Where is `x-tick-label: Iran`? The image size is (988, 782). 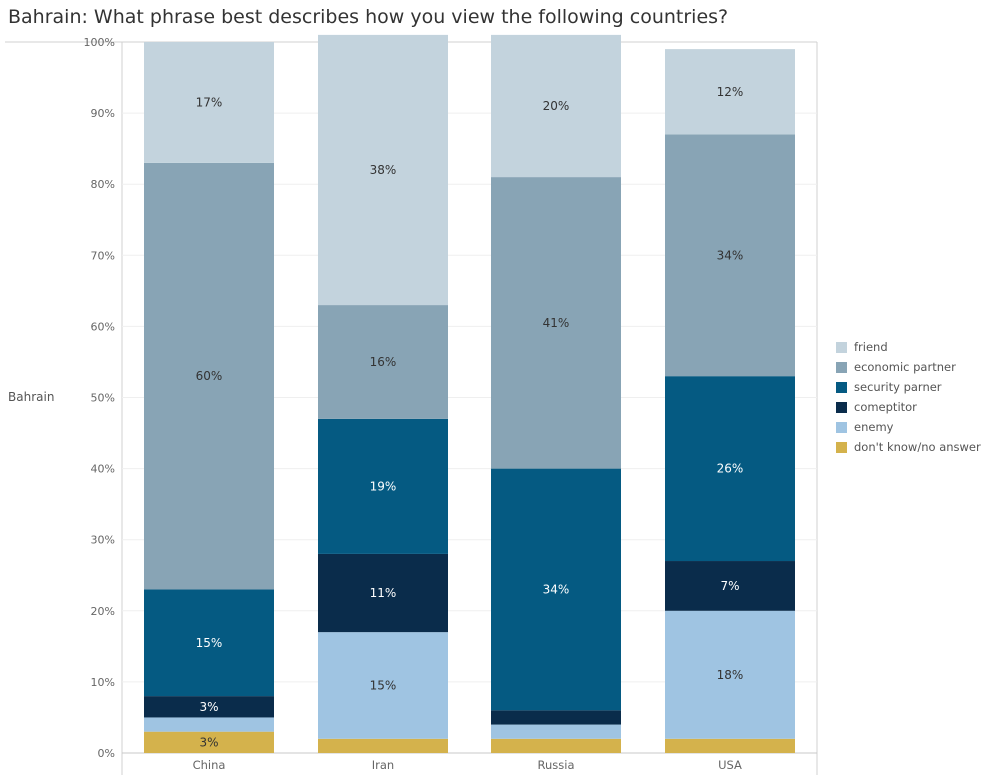 x-tick-label: Iran is located at coordinates (383, 765).